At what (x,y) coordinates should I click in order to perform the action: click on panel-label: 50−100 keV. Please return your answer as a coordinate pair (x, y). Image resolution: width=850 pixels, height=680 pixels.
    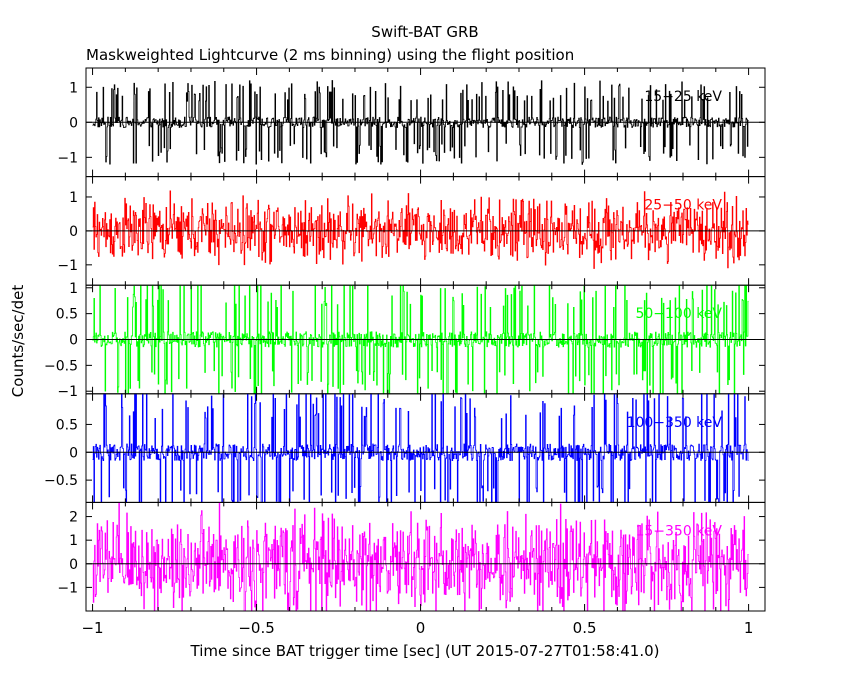
    Looking at the image, I should click on (678, 314).